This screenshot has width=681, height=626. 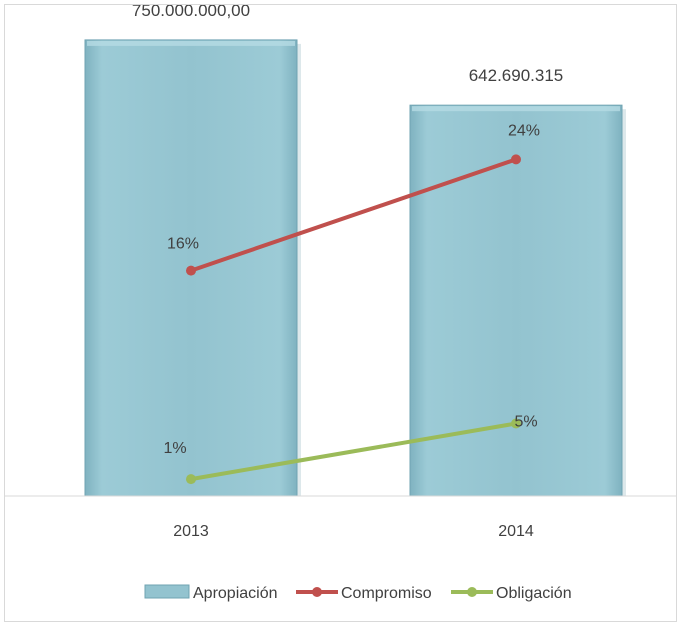 What do you see at coordinates (525, 422) in the screenshot?
I see `line-data-label: 5%` at bounding box center [525, 422].